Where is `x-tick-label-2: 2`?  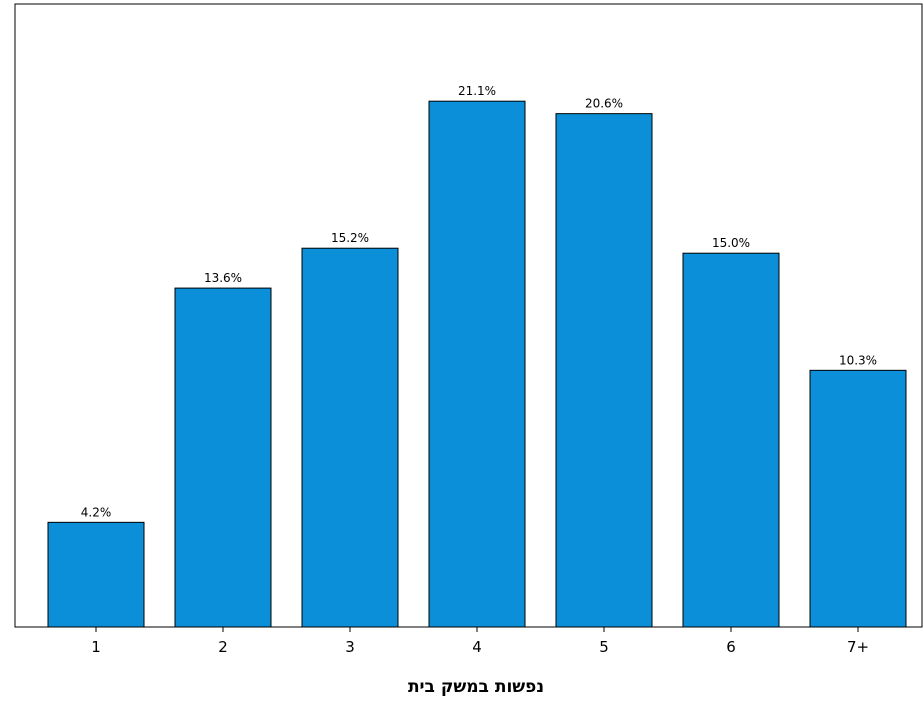
x-tick-label-2: 2 is located at coordinates (223, 647).